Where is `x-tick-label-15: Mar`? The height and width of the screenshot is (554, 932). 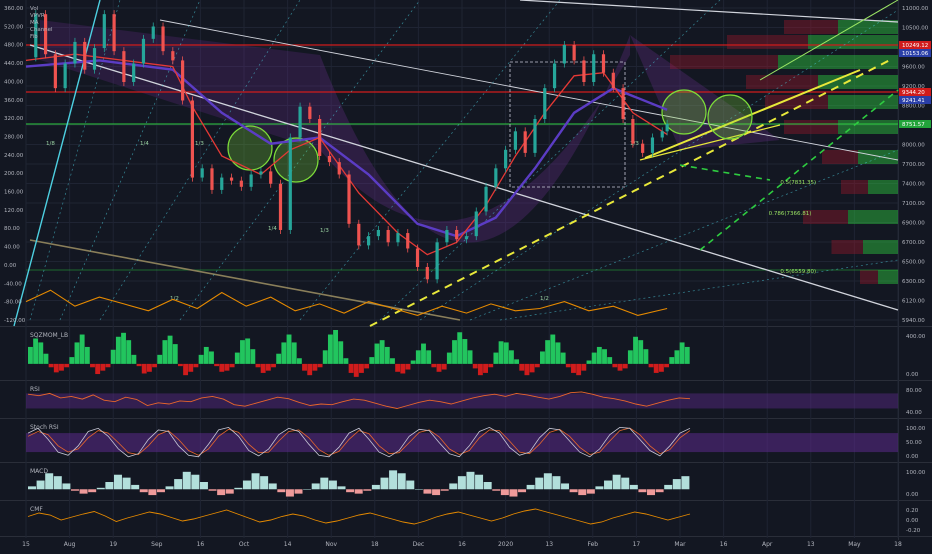 x-tick-label-15: Mar is located at coordinates (680, 544).